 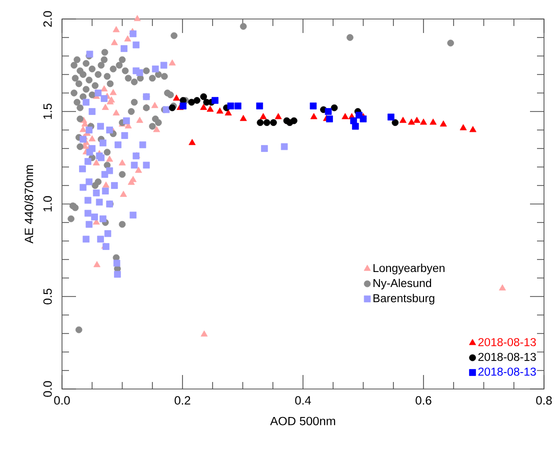 I want to click on x-tick-label: 0.0, so click(x=62, y=400).